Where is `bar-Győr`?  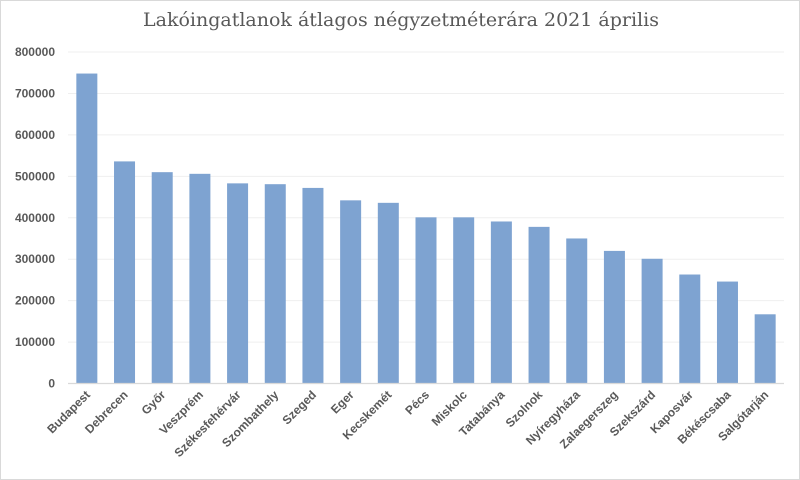 bar-Győr is located at coordinates (162, 278).